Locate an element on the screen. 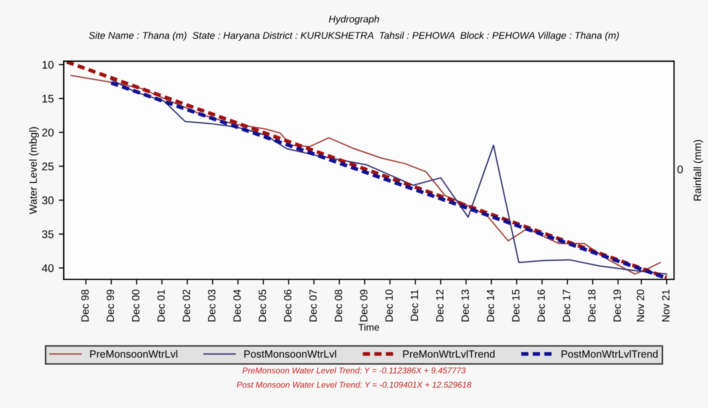 The height and width of the screenshot is (408, 708). x-tick-label: Dec 14 is located at coordinates (490, 306).